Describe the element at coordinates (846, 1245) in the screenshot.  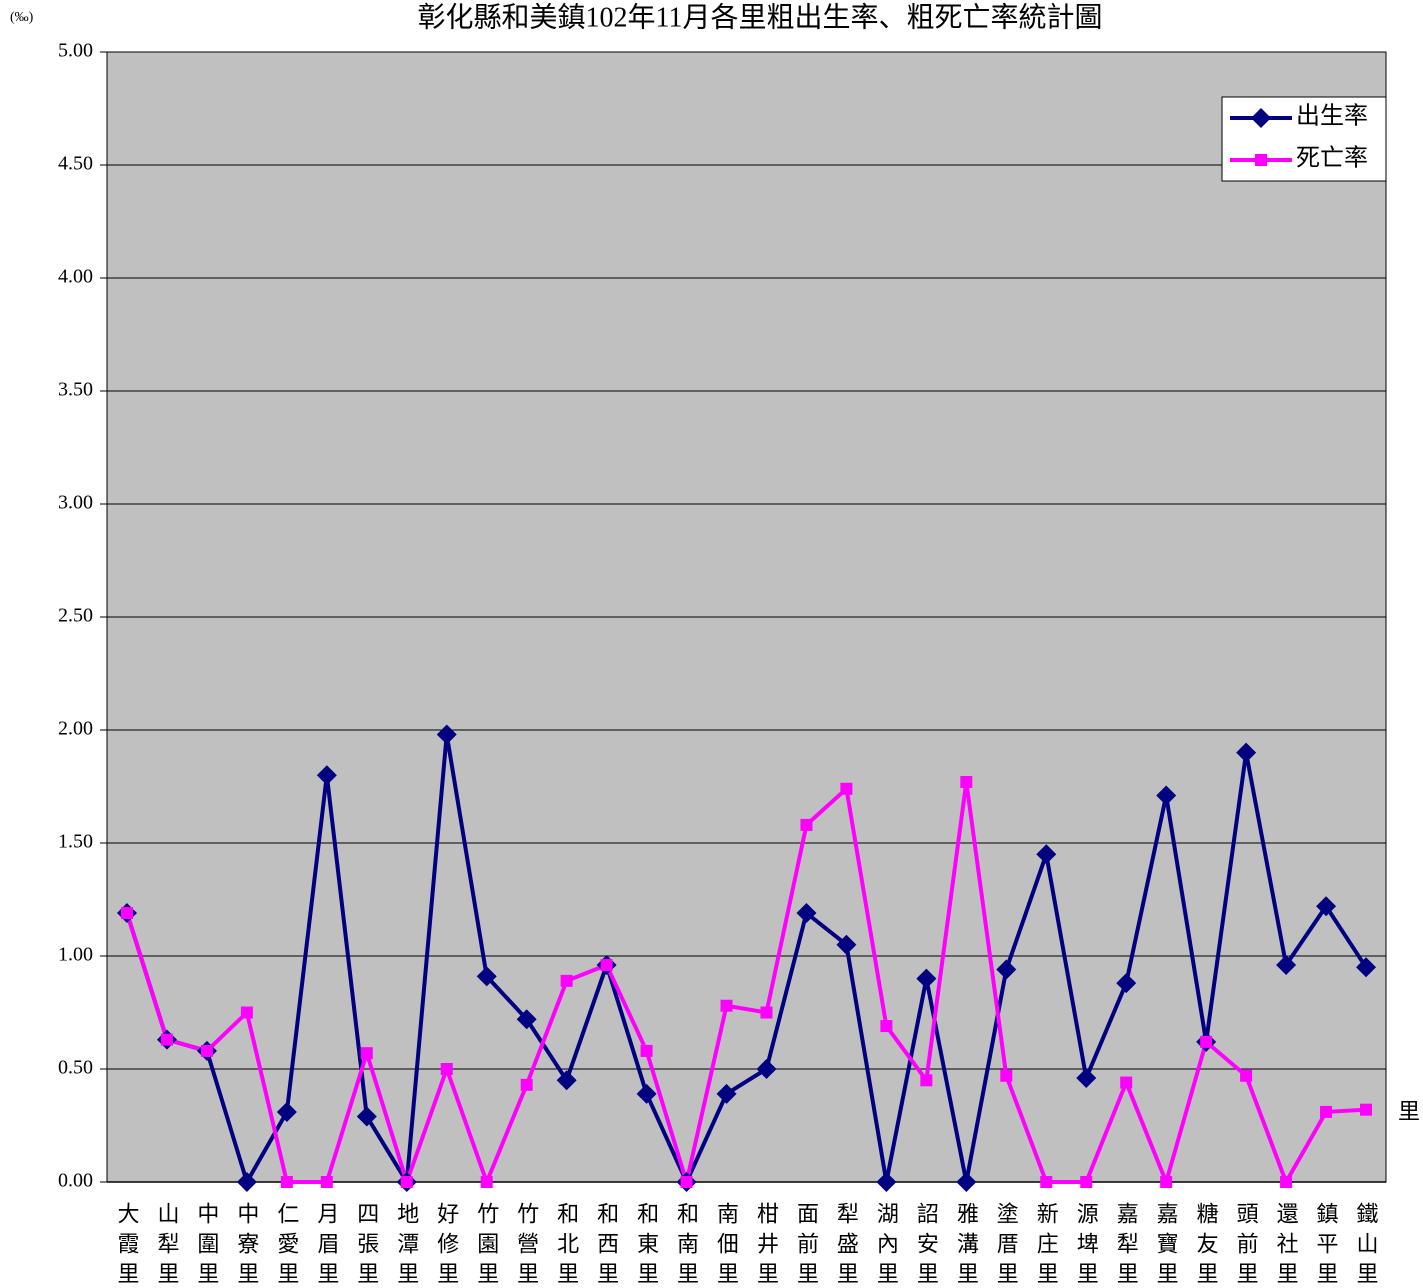
I see `x-tick-label: 犁盛里` at that location.